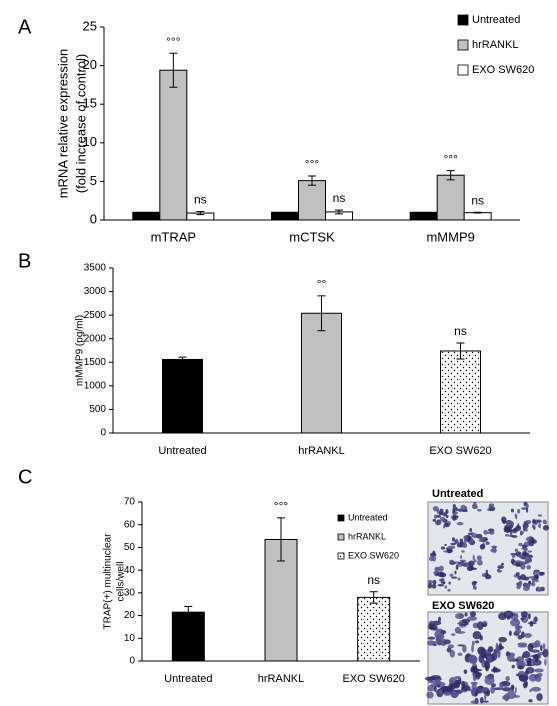 This screenshot has width=557, height=706. I want to click on y-tick-label: 1500, so click(95, 362).